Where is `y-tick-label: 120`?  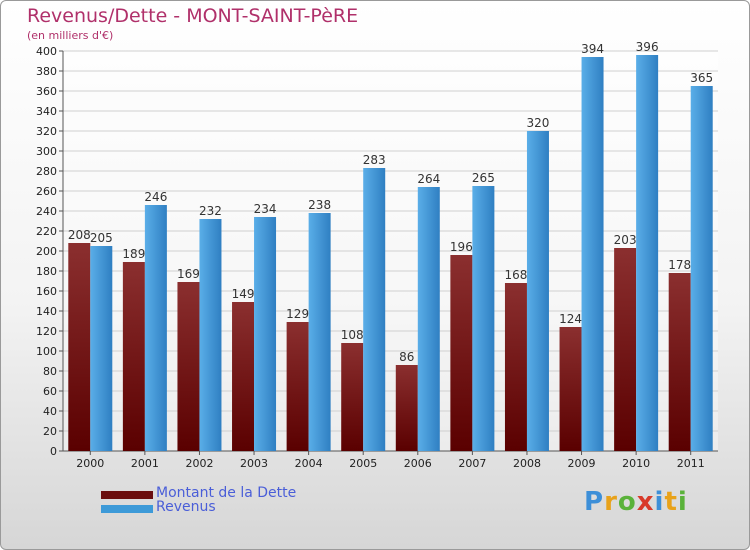 y-tick-label: 120 is located at coordinates (46, 331).